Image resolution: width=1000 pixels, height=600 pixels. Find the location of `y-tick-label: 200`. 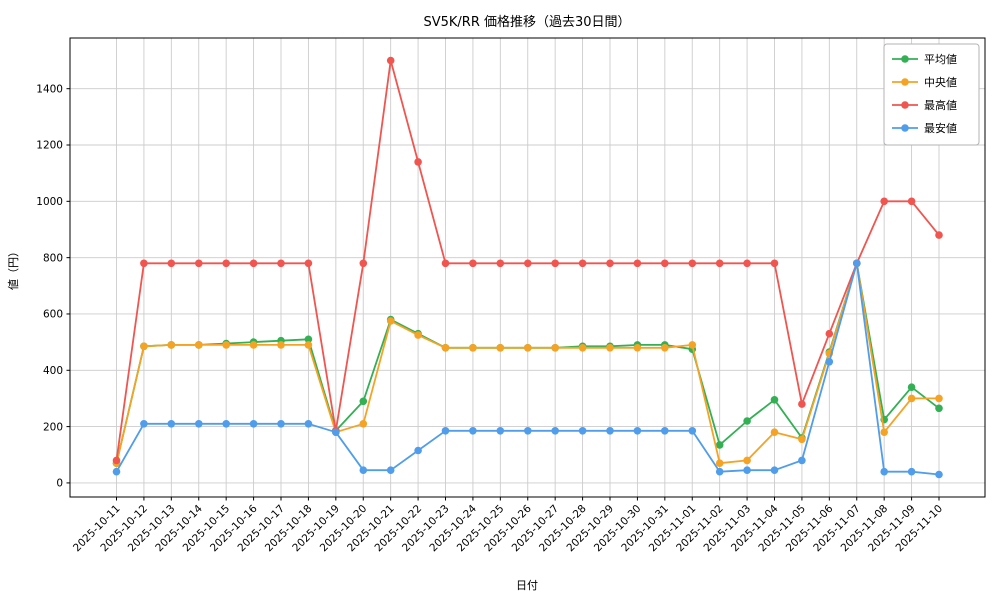

y-tick-label: 200 is located at coordinates (53, 427).